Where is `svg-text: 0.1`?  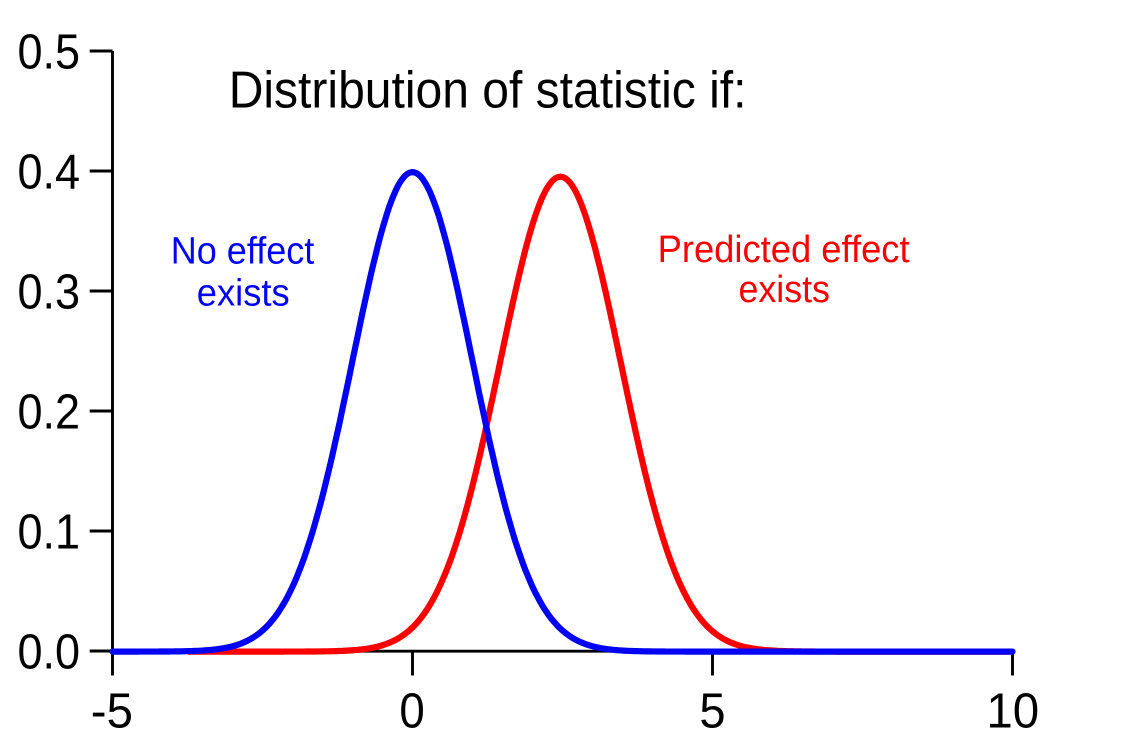 svg-text: 0.1 is located at coordinates (48, 531).